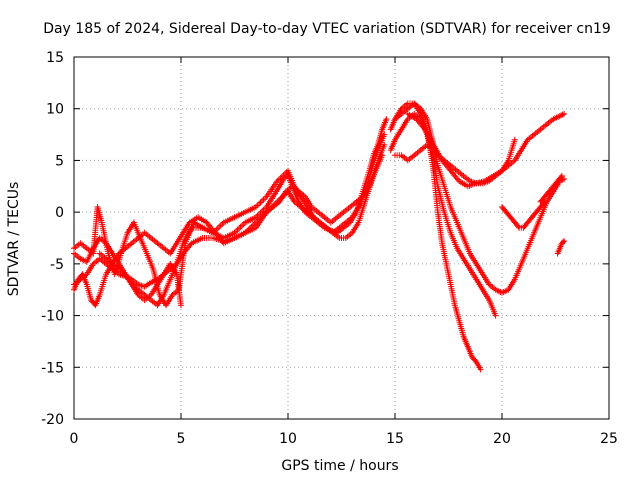 The width and height of the screenshot is (640, 480). Describe the element at coordinates (59, 161) in the screenshot. I see `y-tick-label: 5` at that location.